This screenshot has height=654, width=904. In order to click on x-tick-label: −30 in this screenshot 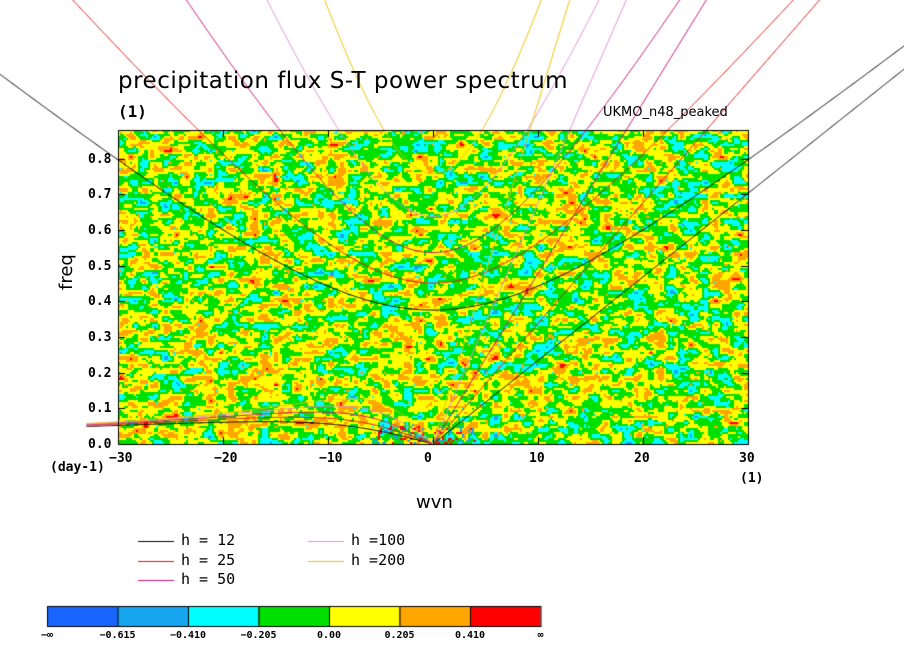, I will do `click(121, 458)`.